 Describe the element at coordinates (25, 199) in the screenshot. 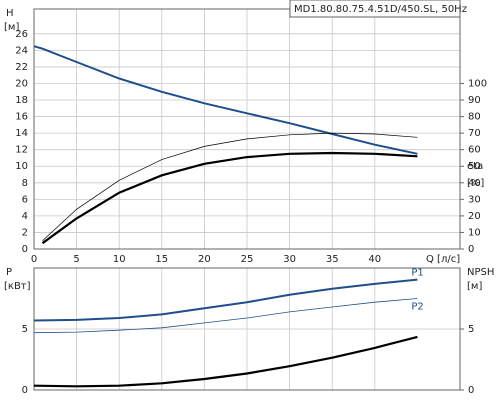

I see `y-tick-label: 6` at that location.